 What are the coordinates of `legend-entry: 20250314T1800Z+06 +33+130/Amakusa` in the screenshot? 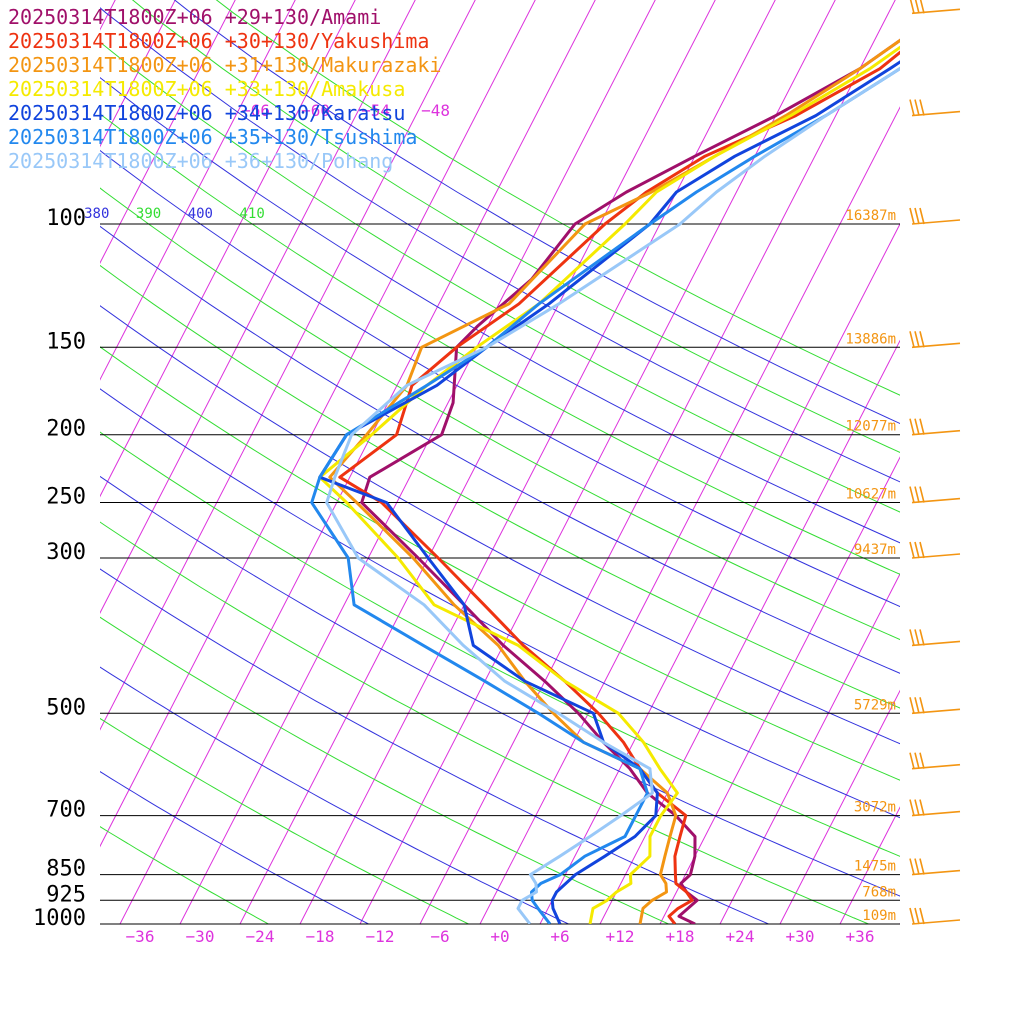 It's located at (206, 89).